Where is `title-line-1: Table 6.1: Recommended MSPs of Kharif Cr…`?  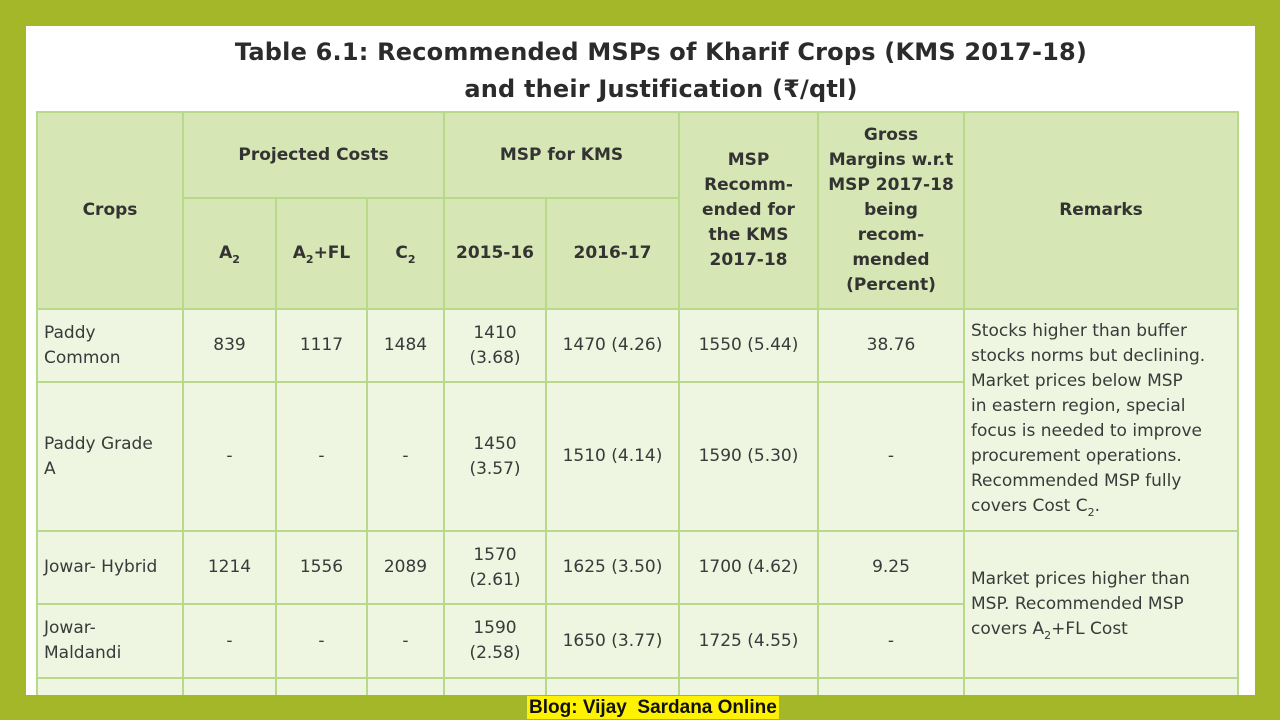
title-line-1: Table 6.1: Recommended MSPs of Kharif Cr… is located at coordinates (661, 52).